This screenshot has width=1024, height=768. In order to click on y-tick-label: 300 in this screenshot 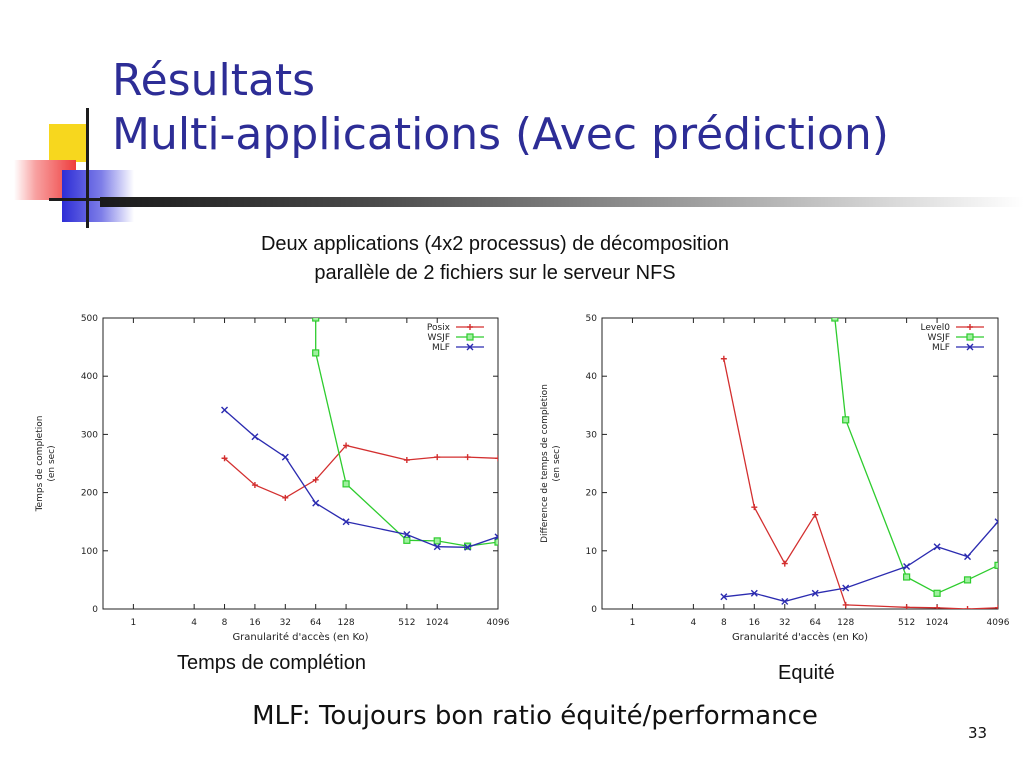, I will do `click(89, 435)`.